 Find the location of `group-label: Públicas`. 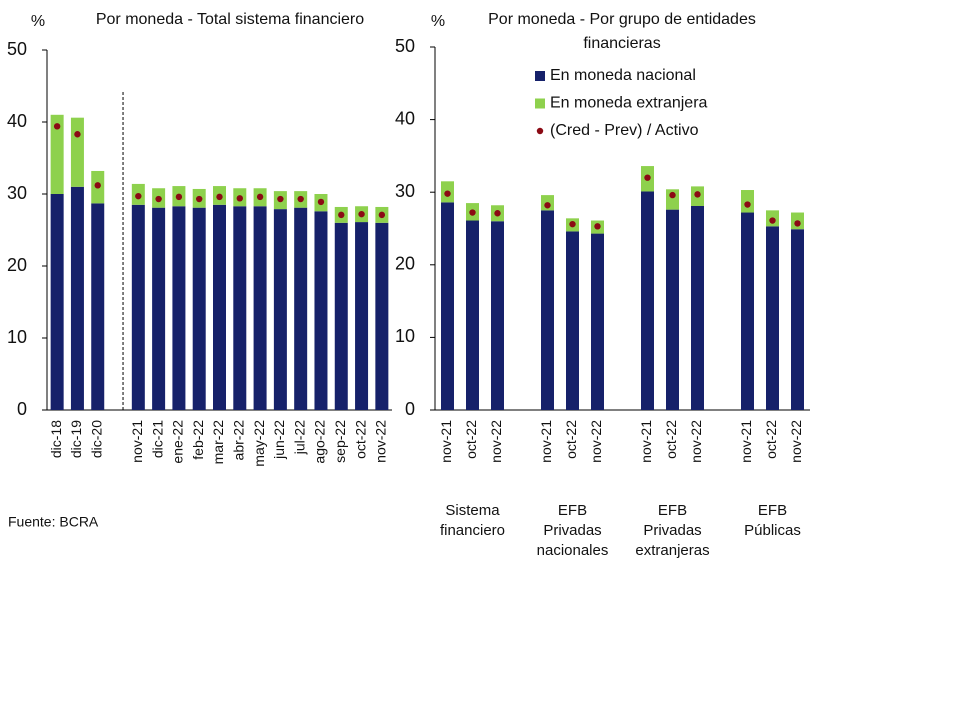

group-label: Públicas is located at coordinates (772, 530).